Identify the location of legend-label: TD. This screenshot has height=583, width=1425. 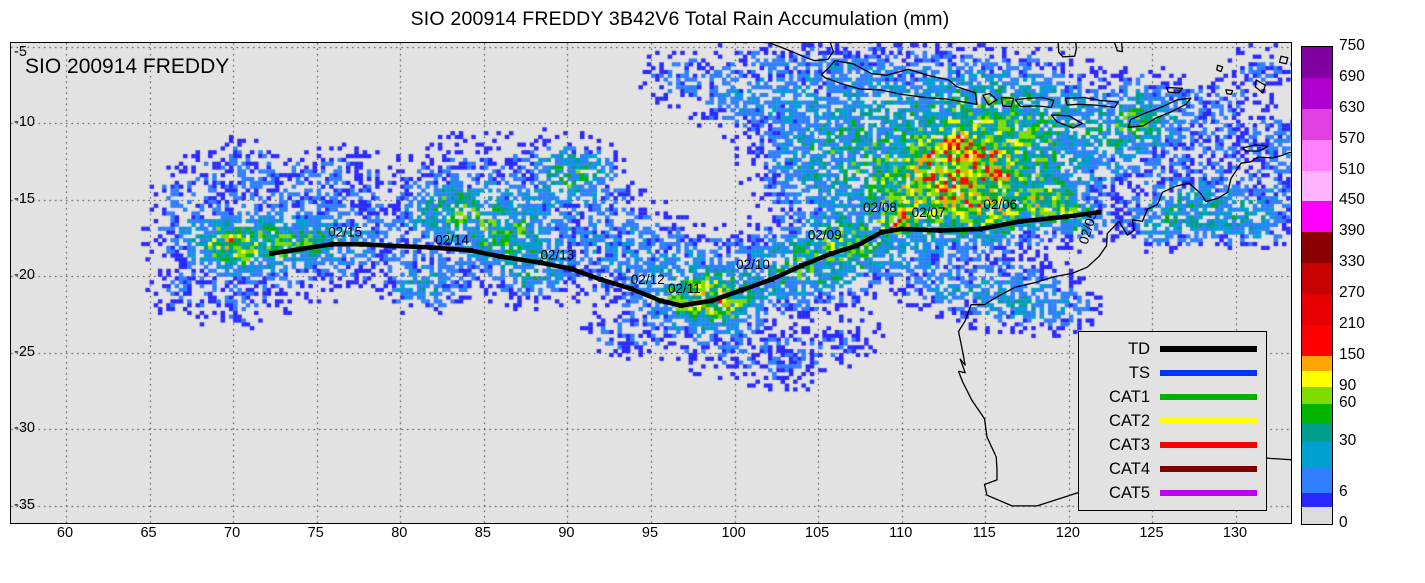
(1139, 348).